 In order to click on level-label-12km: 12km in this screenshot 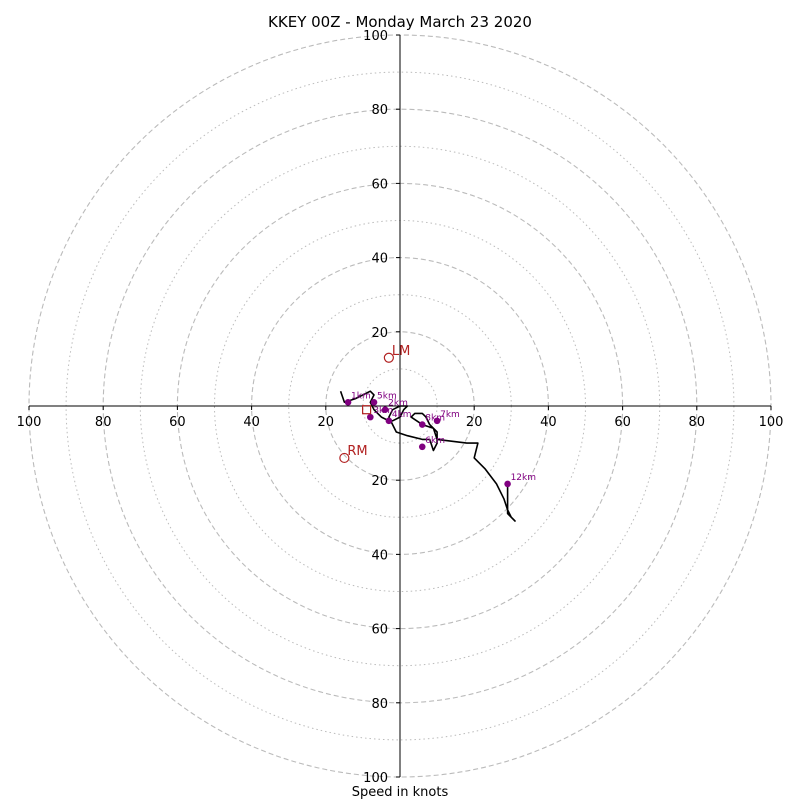, I will do `click(523, 478)`.